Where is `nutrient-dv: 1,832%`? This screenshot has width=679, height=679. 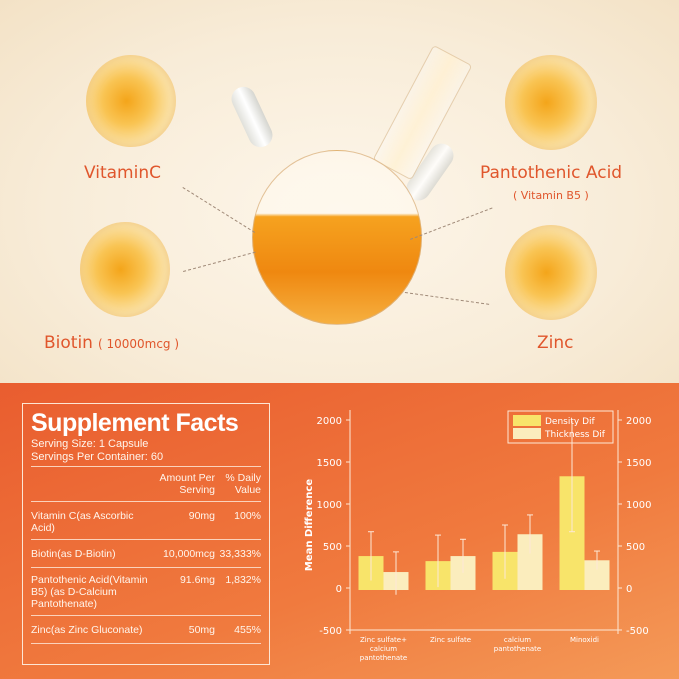
nutrient-dv: 1,832% is located at coordinates (243, 580).